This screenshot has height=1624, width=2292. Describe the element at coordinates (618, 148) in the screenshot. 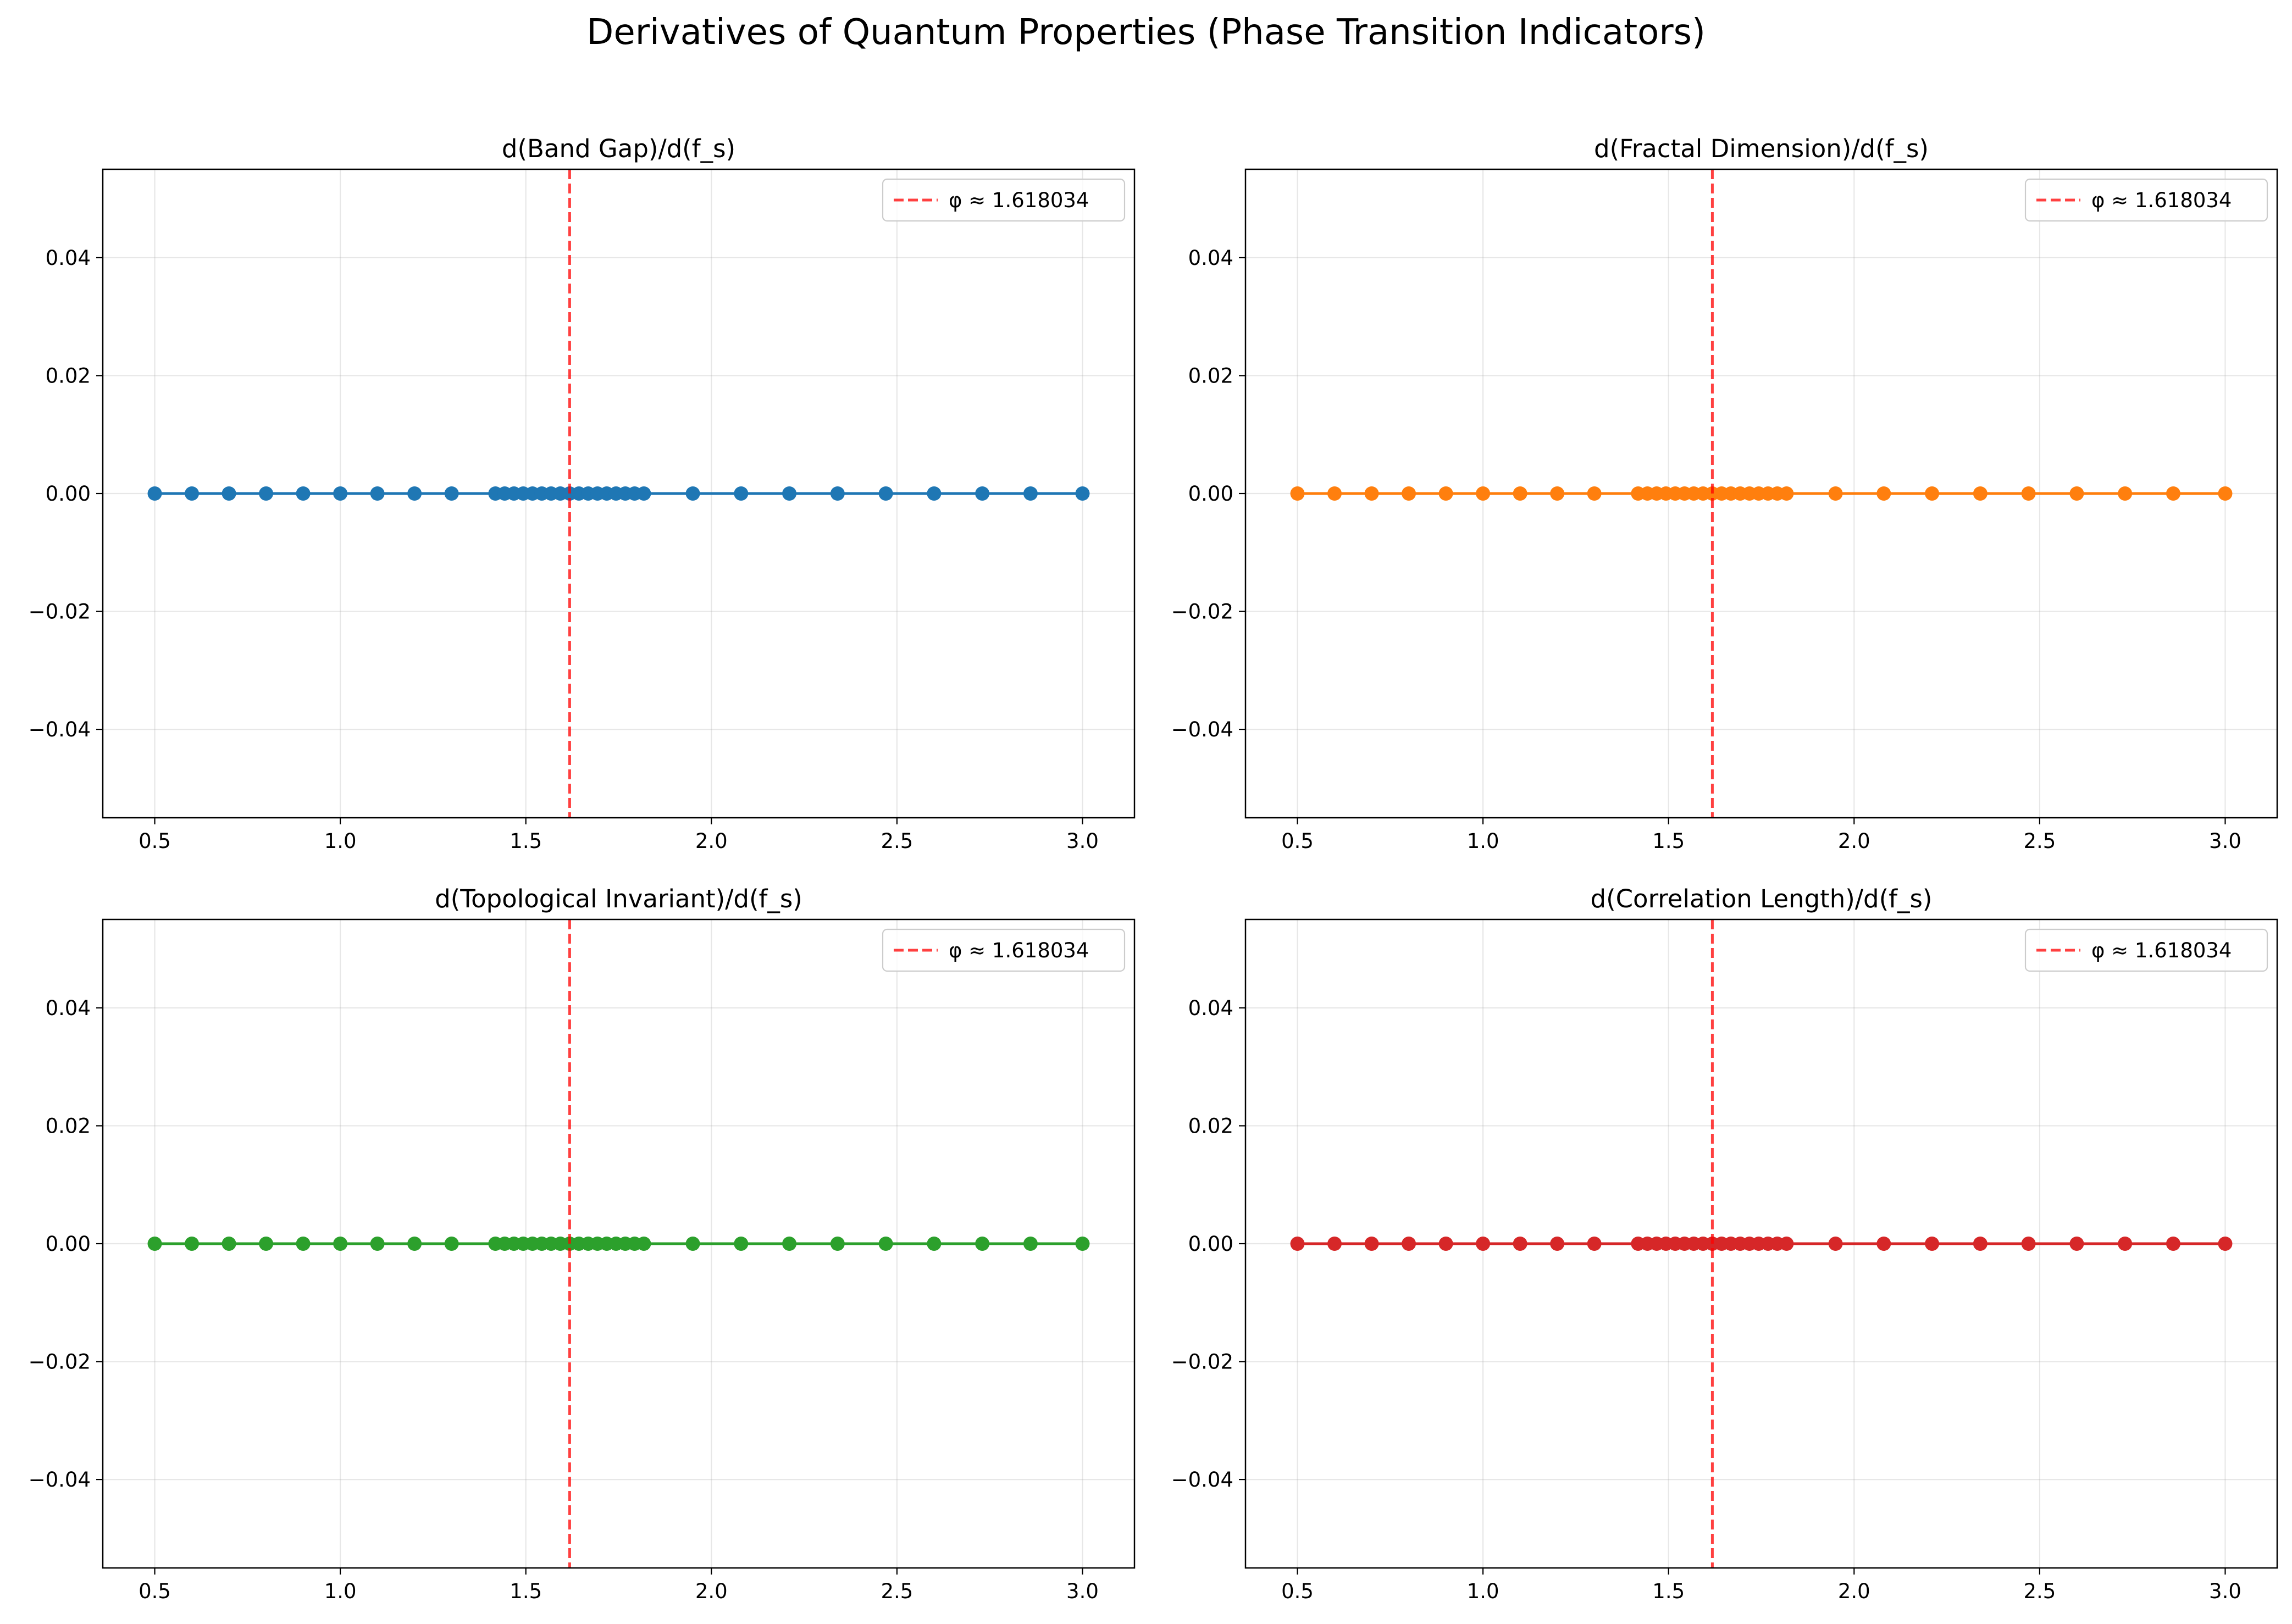

I see `subplot-title: d(Band Gap)/d(f_s)` at that location.